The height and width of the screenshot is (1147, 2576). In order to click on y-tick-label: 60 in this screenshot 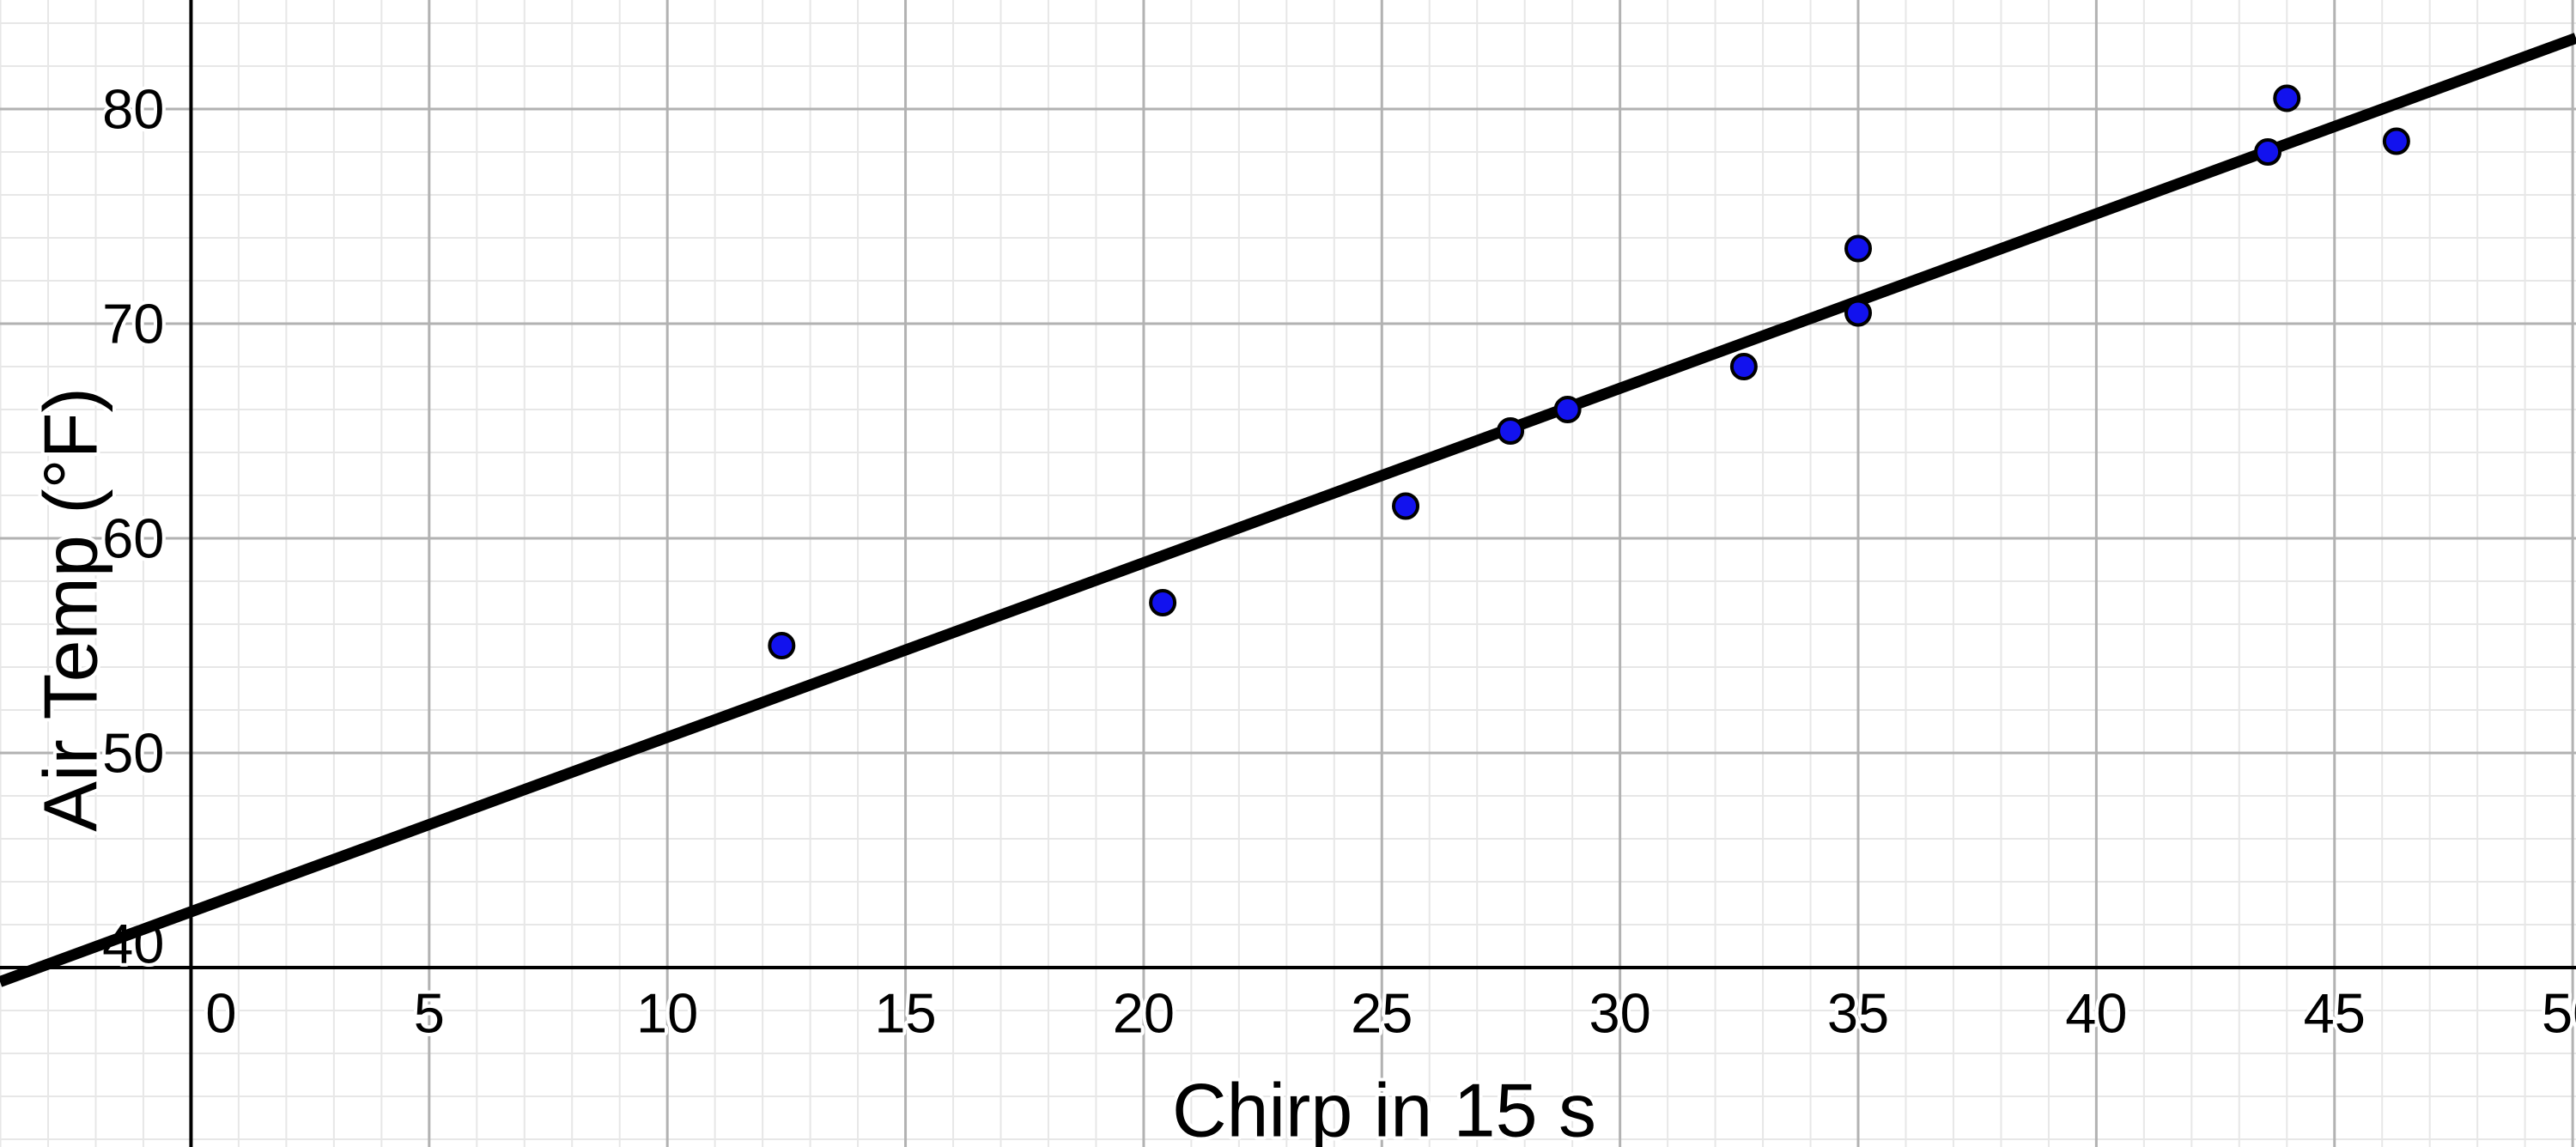, I will do `click(133, 538)`.